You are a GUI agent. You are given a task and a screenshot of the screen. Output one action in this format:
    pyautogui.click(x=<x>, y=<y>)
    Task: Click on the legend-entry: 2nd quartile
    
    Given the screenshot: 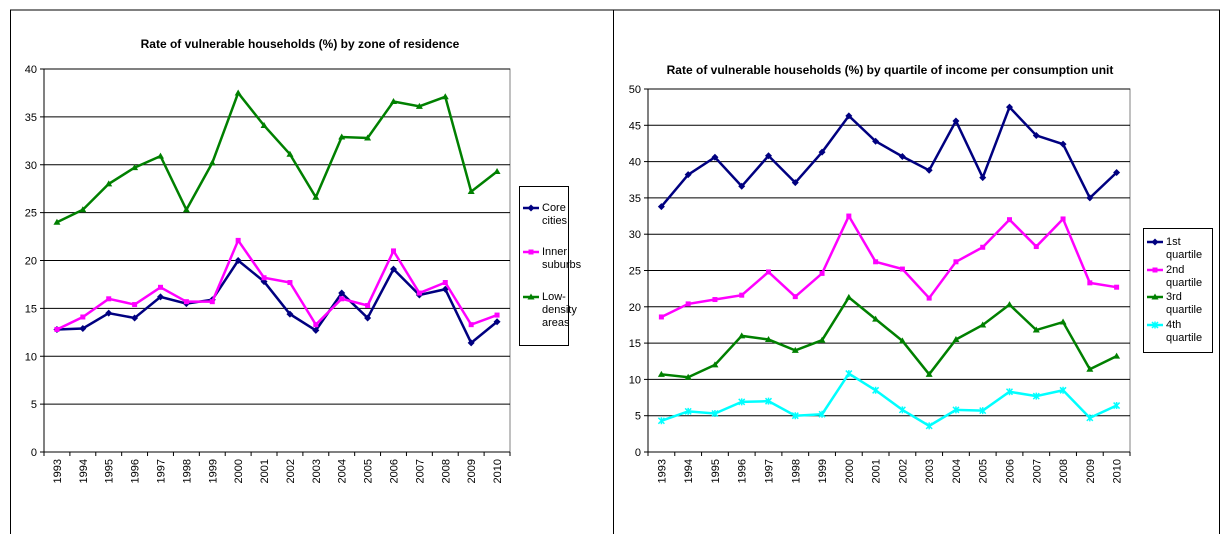 What is the action you would take?
    pyautogui.click(x=1178, y=277)
    